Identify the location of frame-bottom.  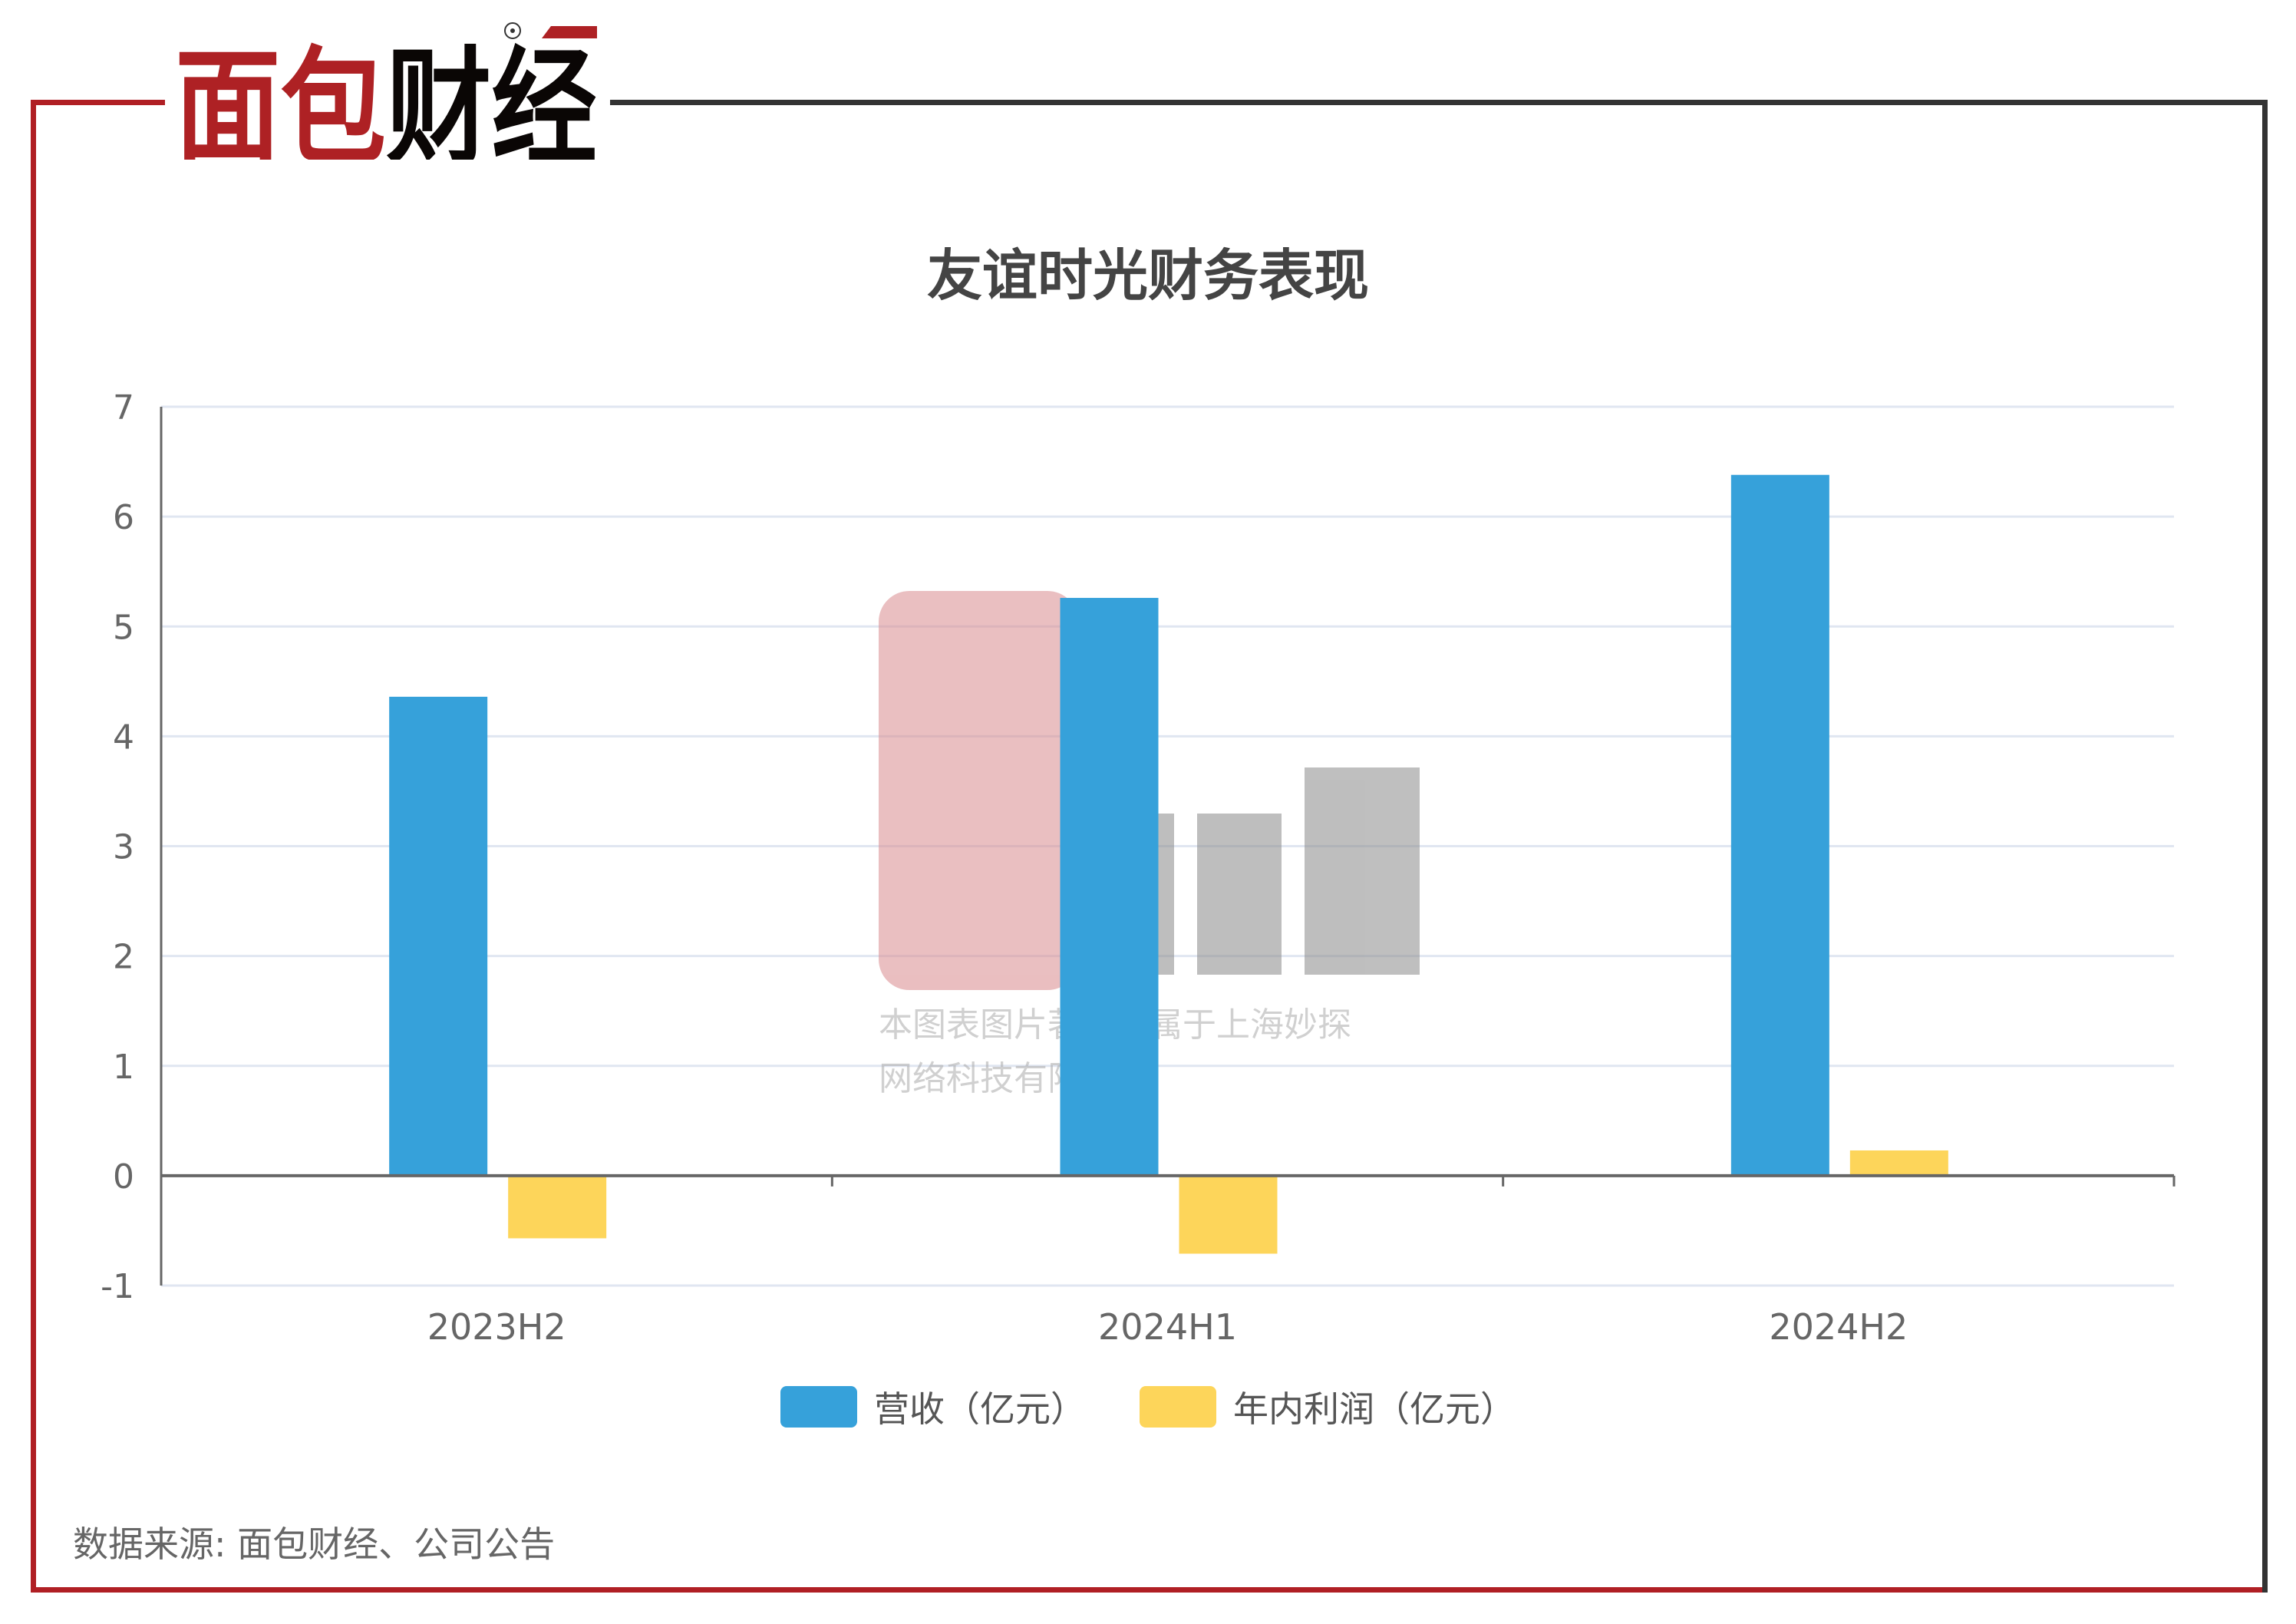
(1149, 1590).